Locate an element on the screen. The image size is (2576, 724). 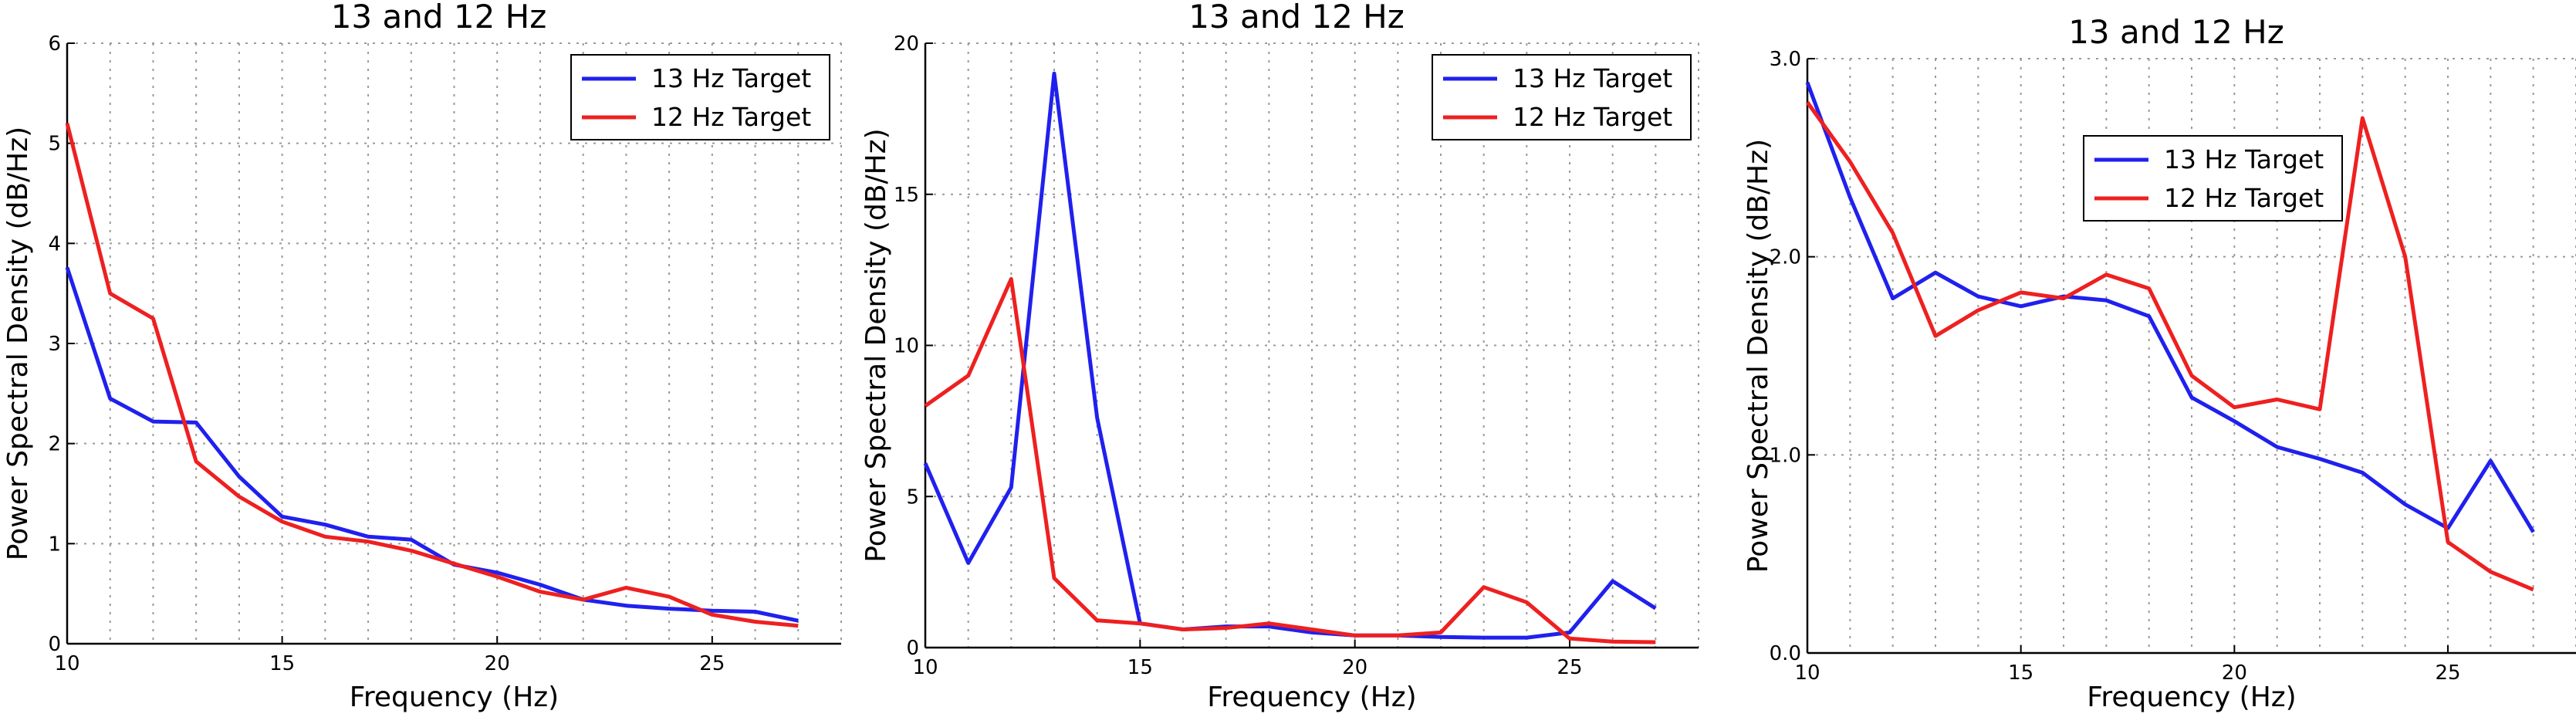
y-tick-label: 0.0 is located at coordinates (1785, 653).